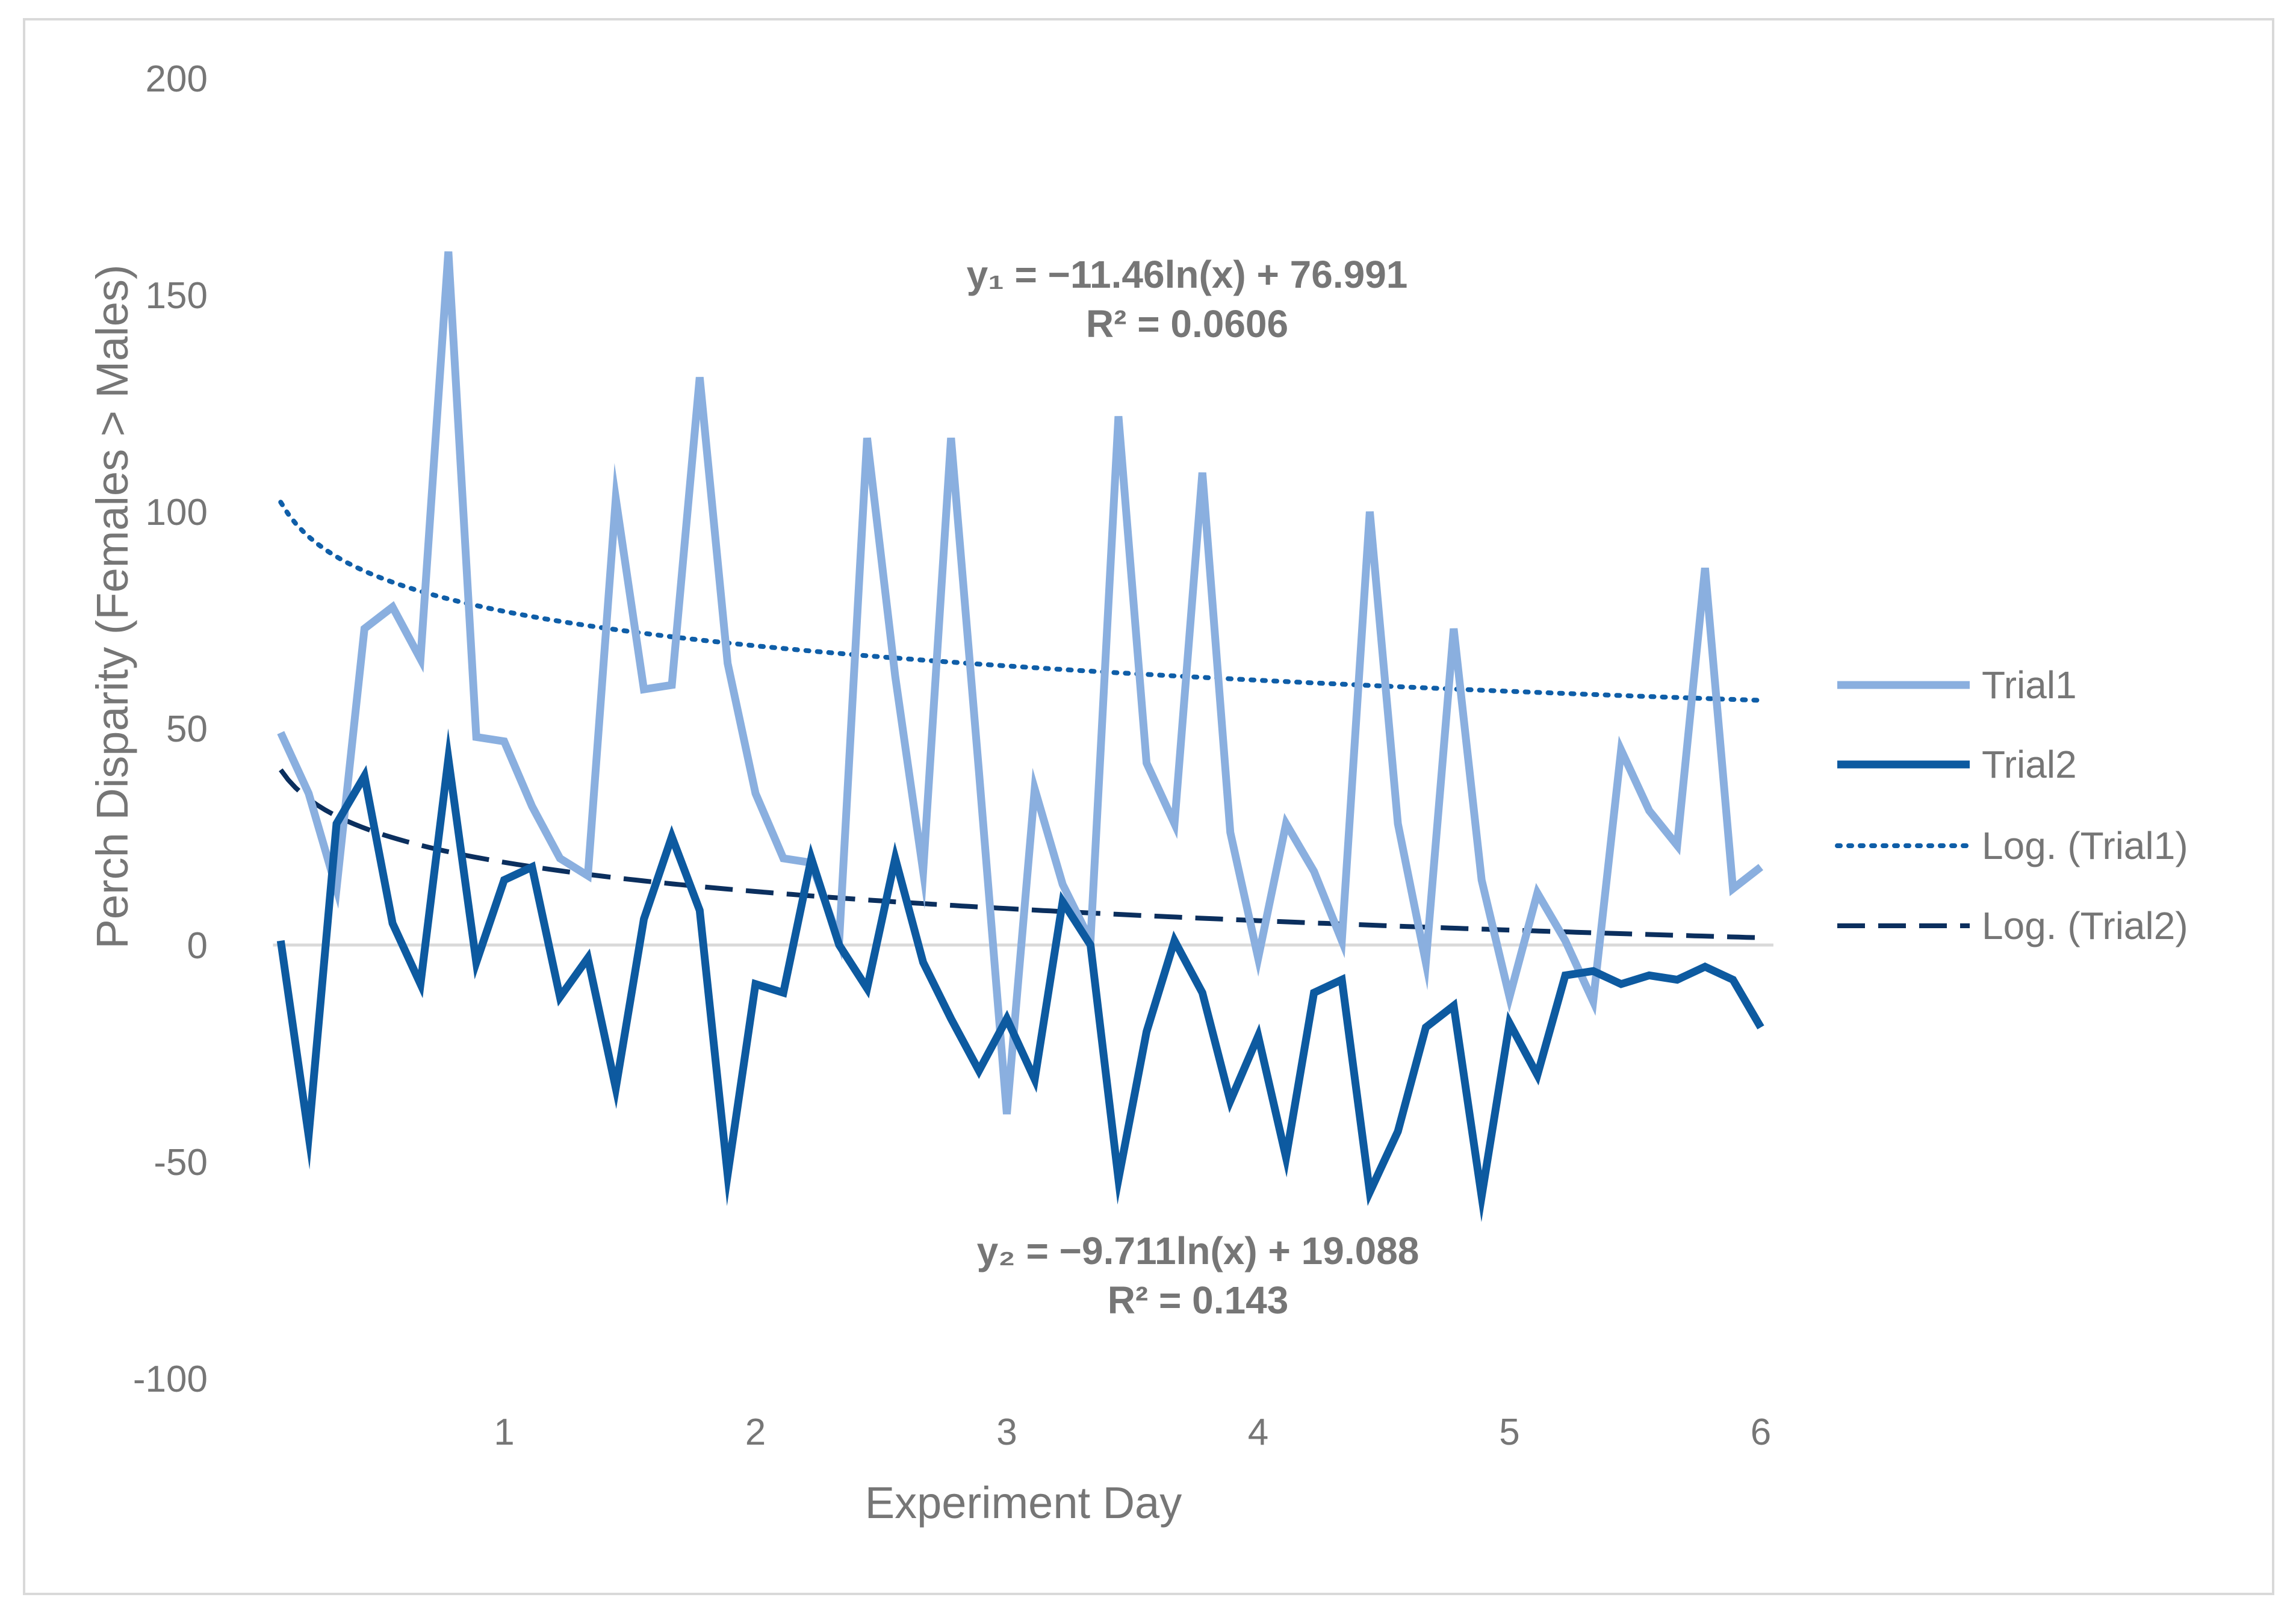 Image resolution: width=2296 pixels, height=1618 pixels. I want to click on y-tick-label: -50, so click(181, 1162).